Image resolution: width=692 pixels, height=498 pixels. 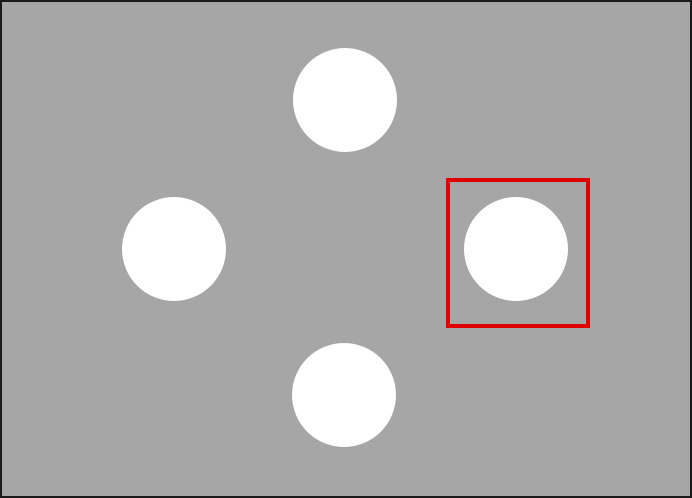 I want to click on circle-target-right, so click(x=516, y=249).